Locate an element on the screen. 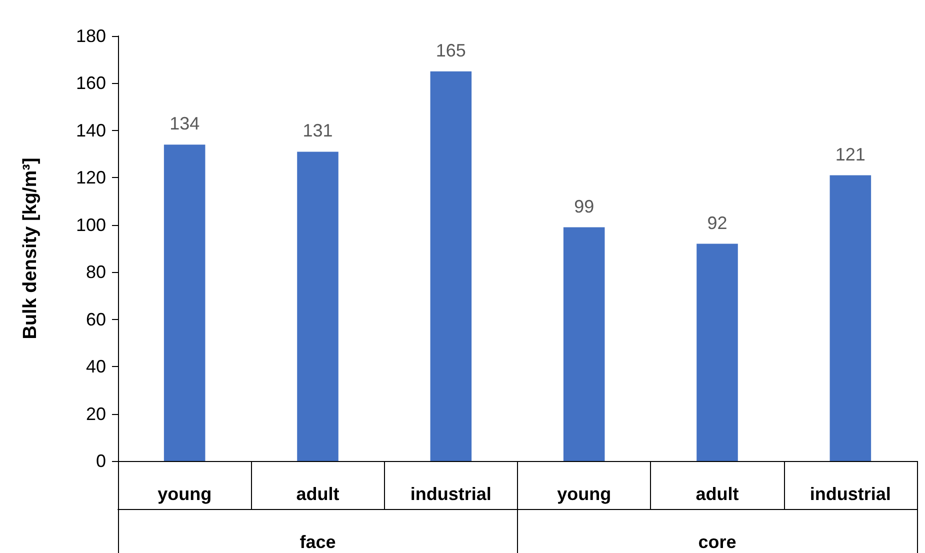  y-tick-label: 60 is located at coordinates (96, 319).